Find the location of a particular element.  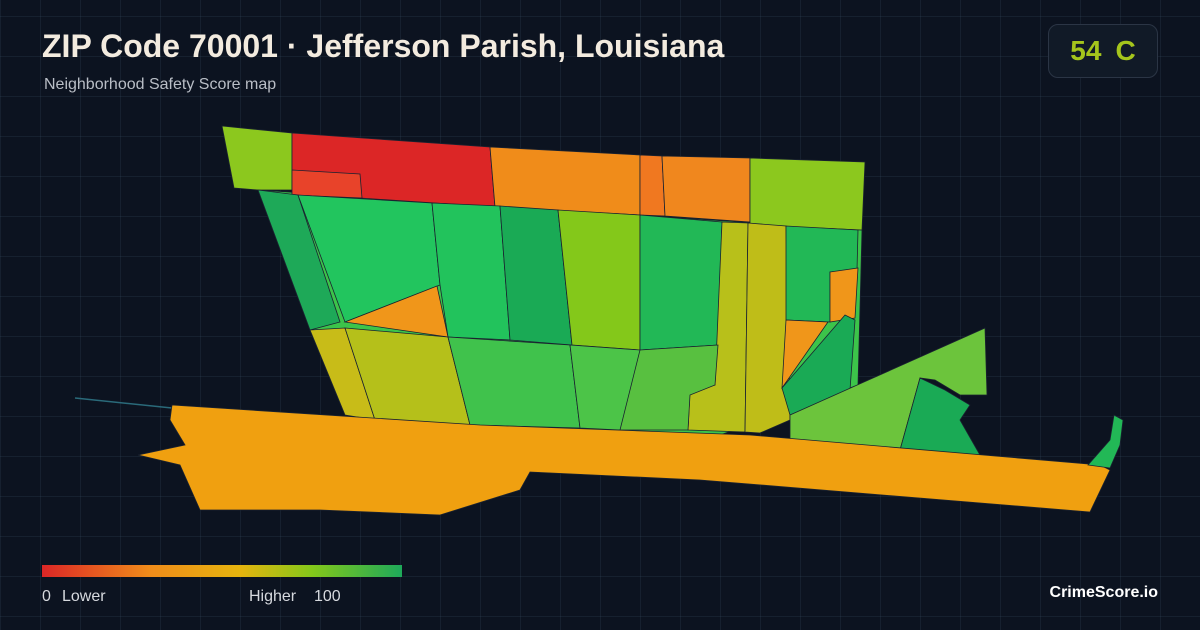

legend-max-label: Higher is located at coordinates (273, 596).